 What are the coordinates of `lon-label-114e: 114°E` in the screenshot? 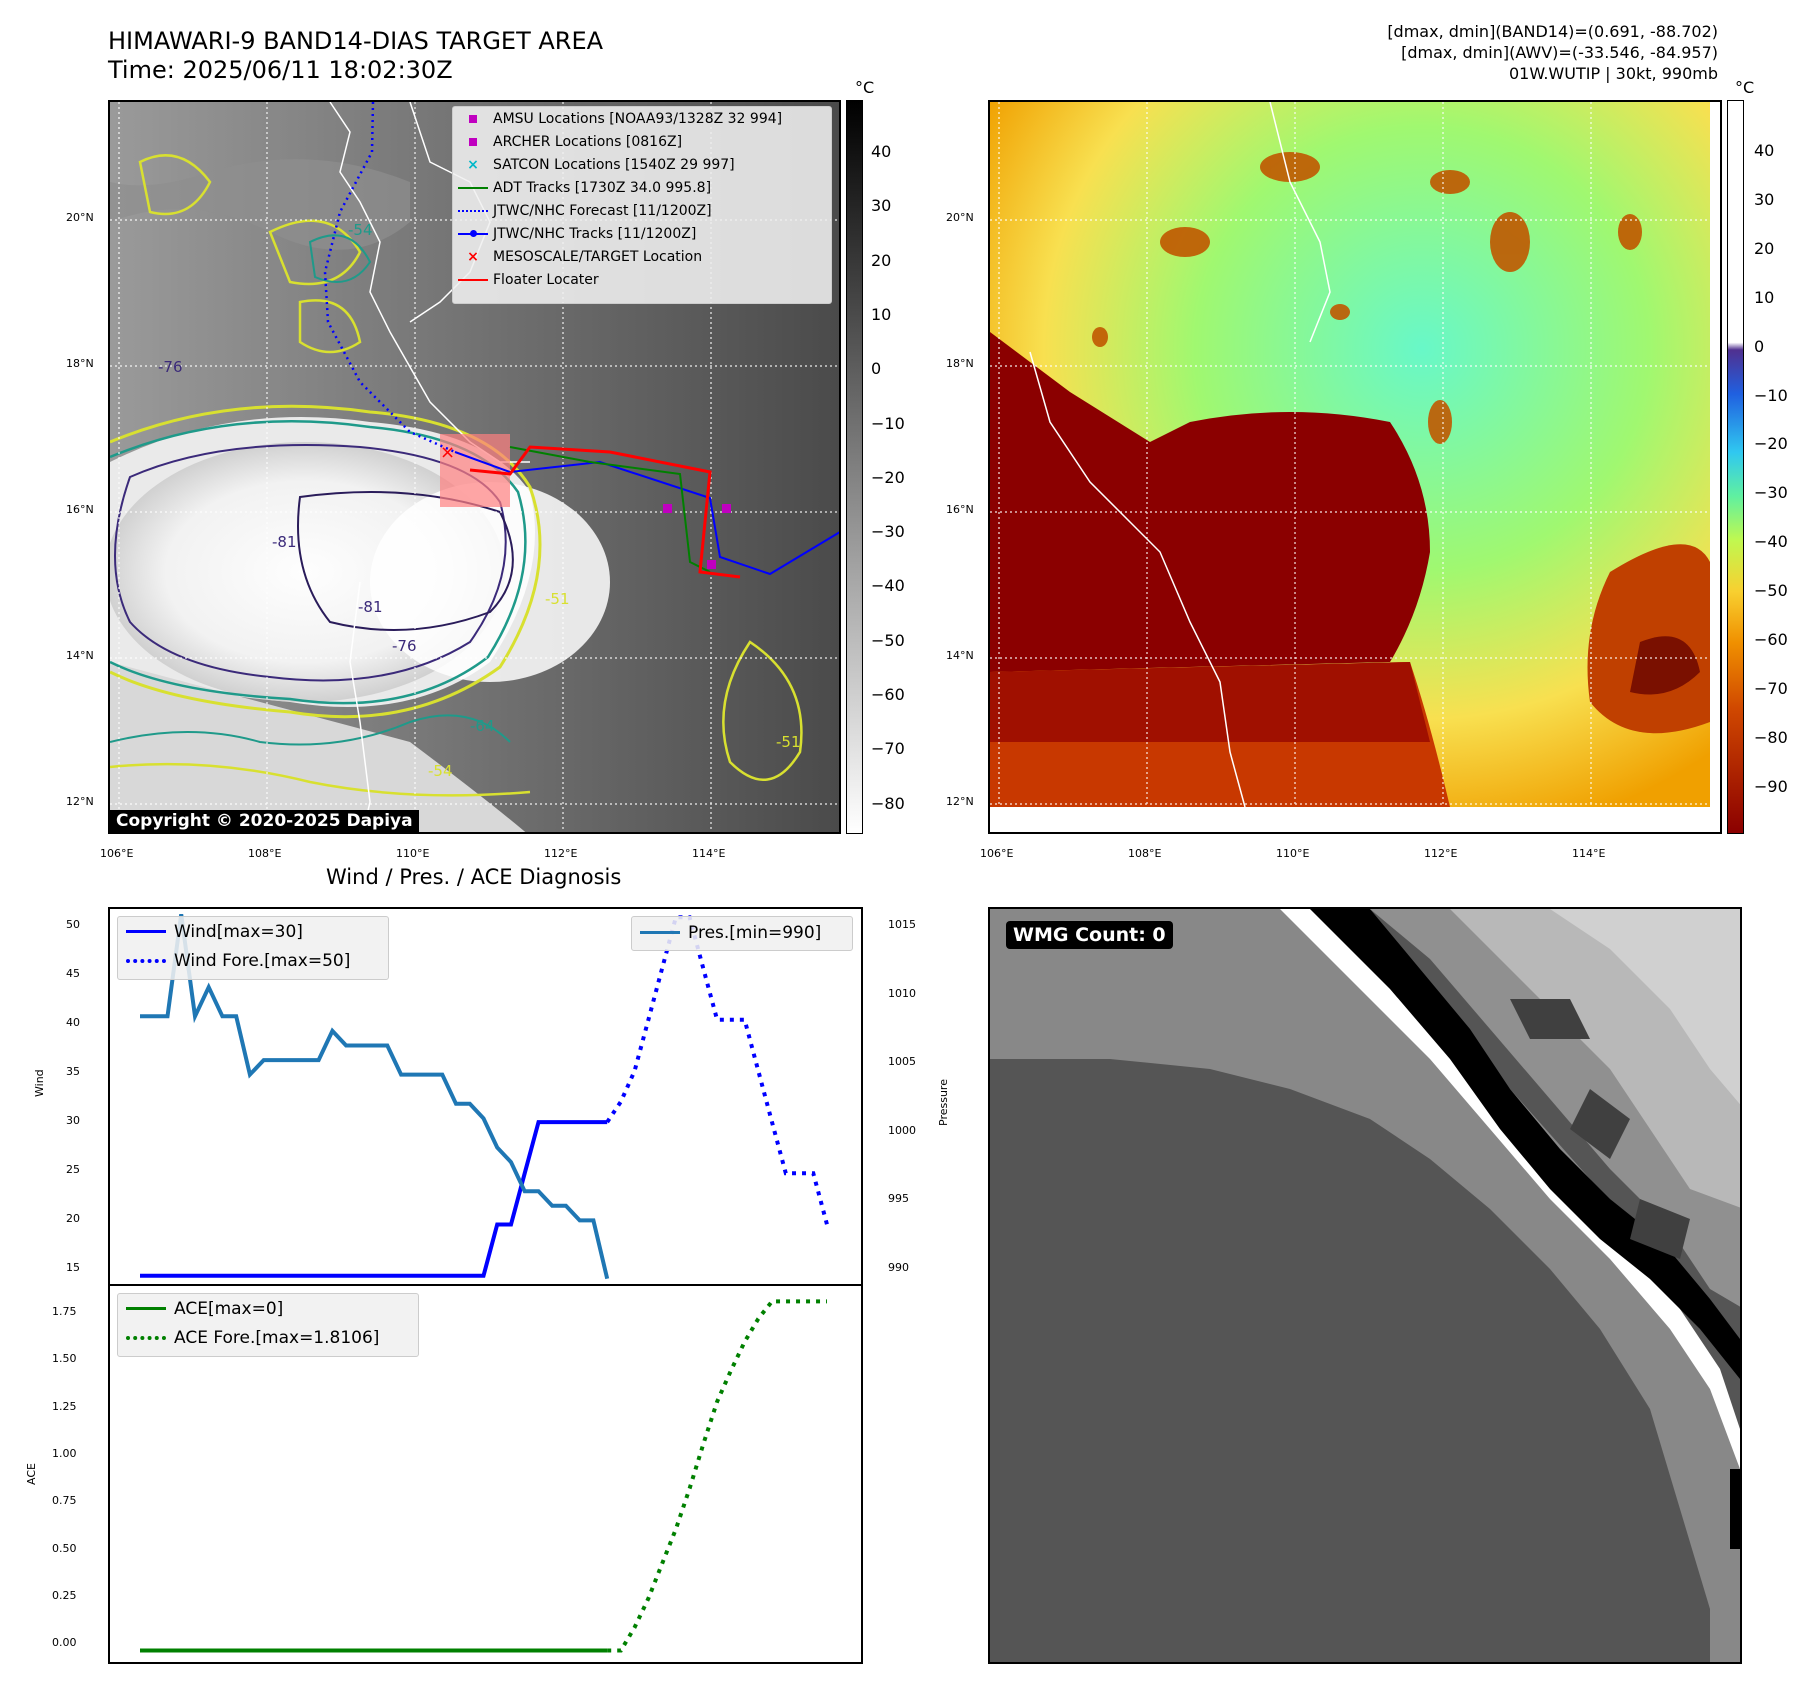 It's located at (1589, 853).